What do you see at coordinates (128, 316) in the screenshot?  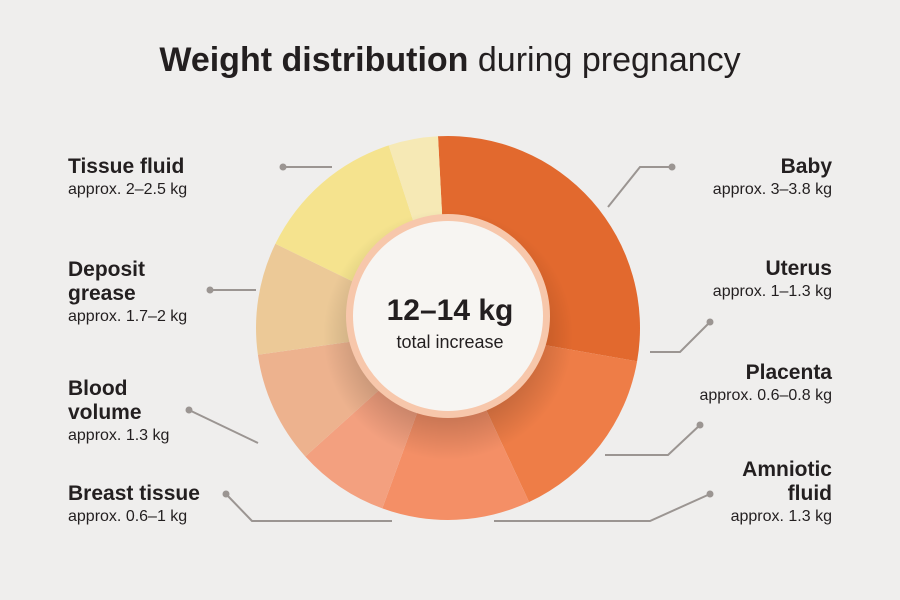 I see `label-amount: approx. 1.7–2 kg` at bounding box center [128, 316].